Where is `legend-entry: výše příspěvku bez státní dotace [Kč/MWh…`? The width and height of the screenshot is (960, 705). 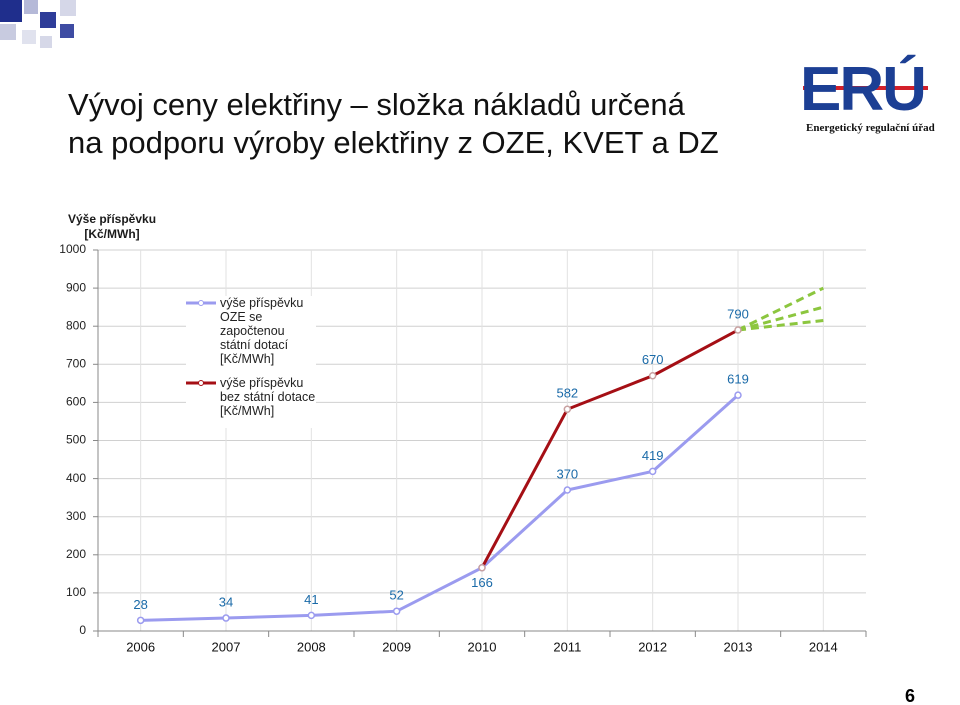 legend-entry: výše příspěvku bez státní dotace [Kč/MWh… is located at coordinates (251, 397).